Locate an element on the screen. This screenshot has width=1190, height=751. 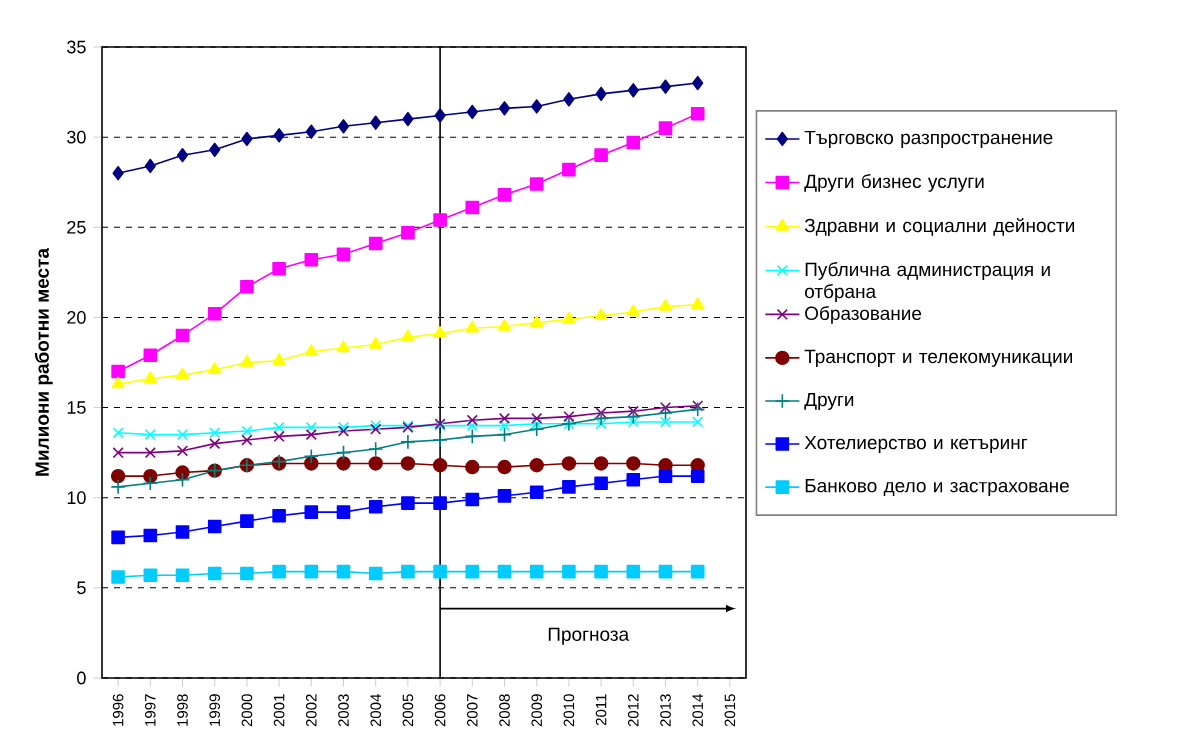
x-tick-label: 2009 is located at coordinates (537, 710).